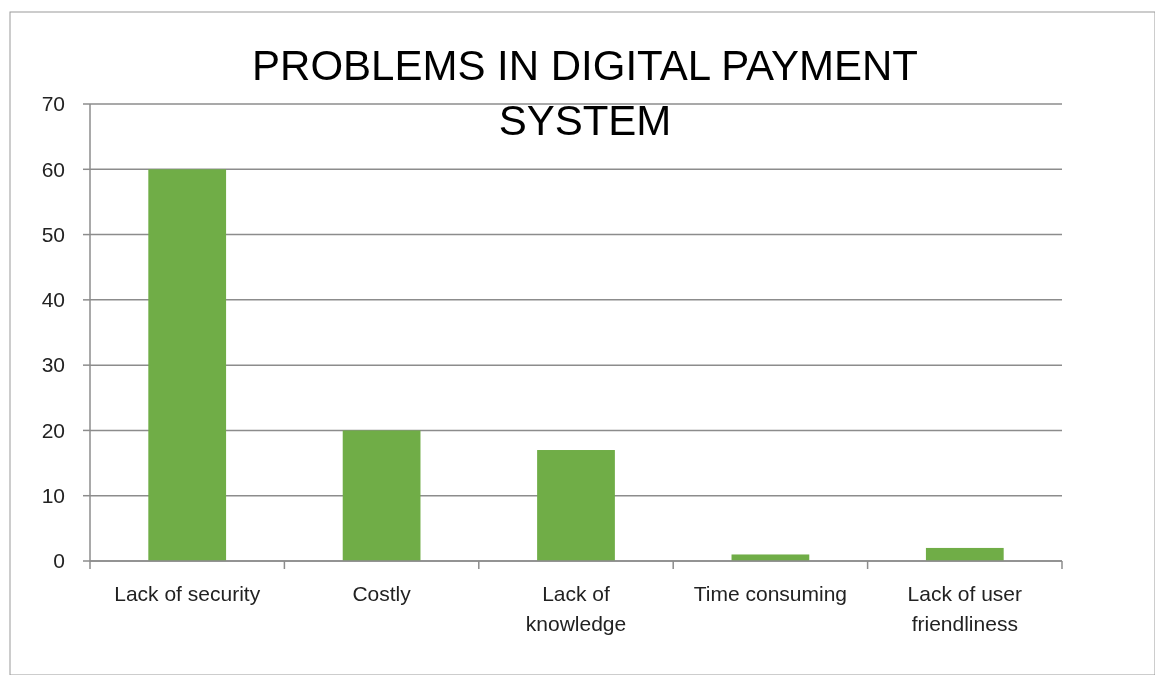  Describe the element at coordinates (53, 430) in the screenshot. I see `y-tick-label: 20` at that location.